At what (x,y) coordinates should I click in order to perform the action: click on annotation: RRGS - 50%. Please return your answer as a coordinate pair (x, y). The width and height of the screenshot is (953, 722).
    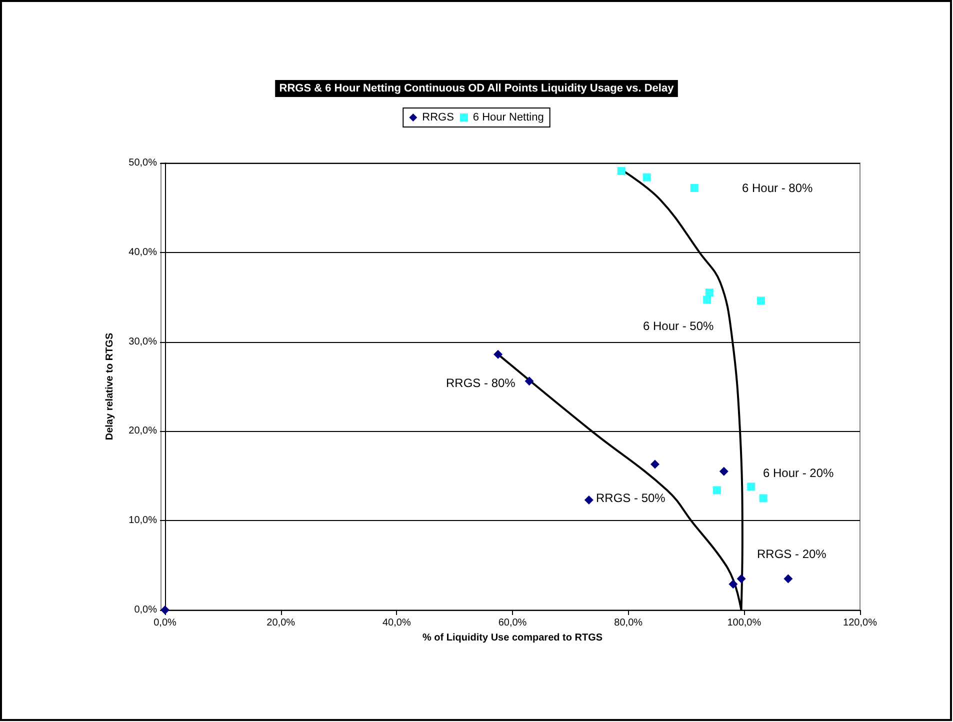
    Looking at the image, I should click on (631, 498).